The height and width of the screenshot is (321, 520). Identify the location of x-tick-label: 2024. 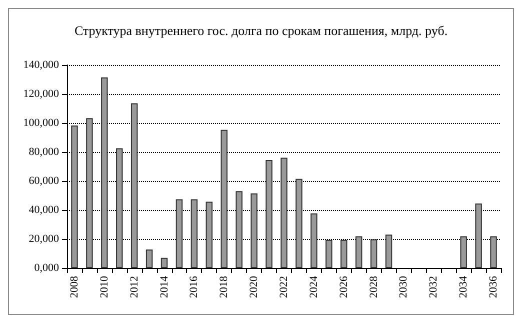
(314, 287).